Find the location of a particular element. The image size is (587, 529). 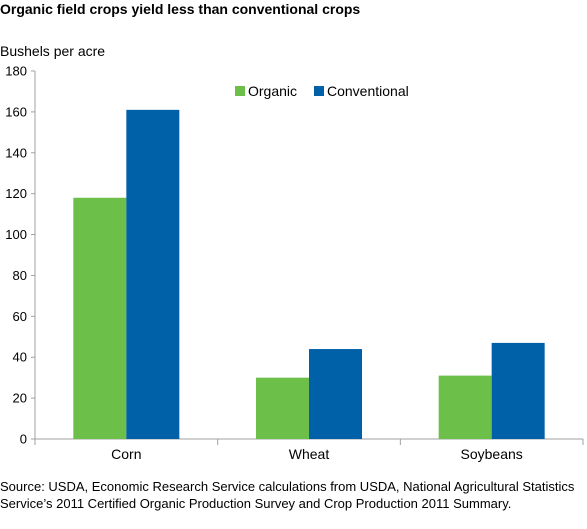

bar-conventional-soybeans is located at coordinates (518, 390).